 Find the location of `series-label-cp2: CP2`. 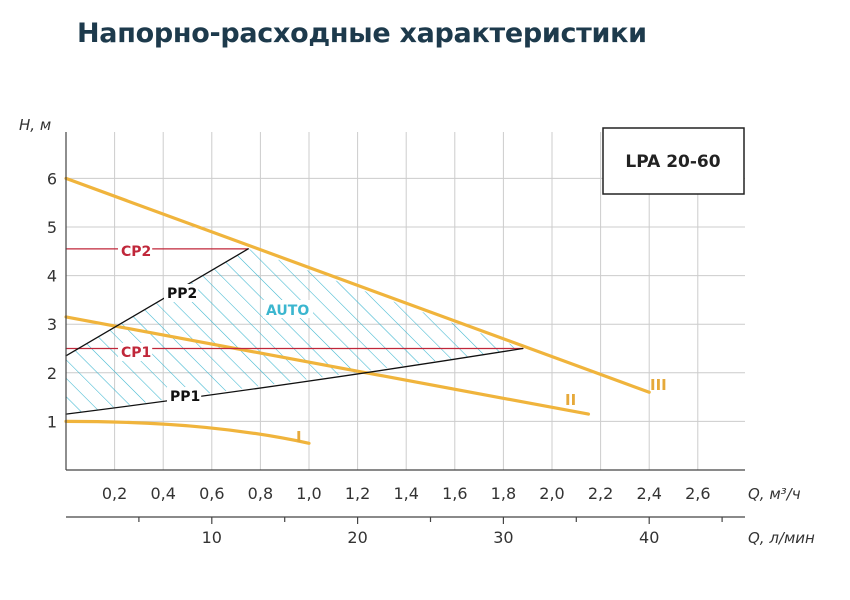

series-label-cp2: CP2 is located at coordinates (136, 252).